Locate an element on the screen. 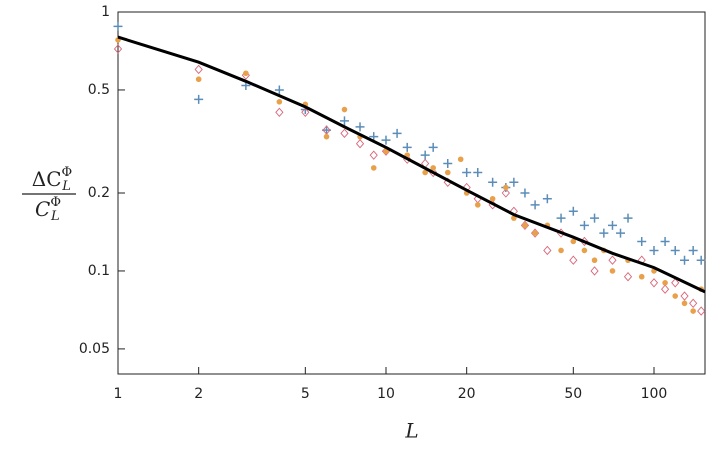  x-tick-label: 100 is located at coordinates (654, 394).